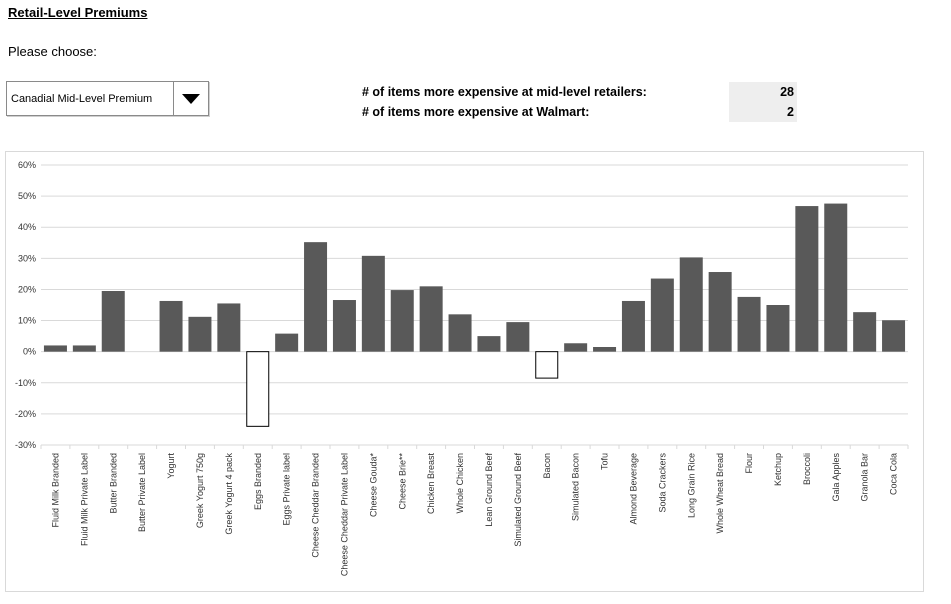 Image resolution: width=951 pixels, height=604 pixels. Describe the element at coordinates (431, 484) in the screenshot. I see `x-tick-label: Chicken Breast` at that location.